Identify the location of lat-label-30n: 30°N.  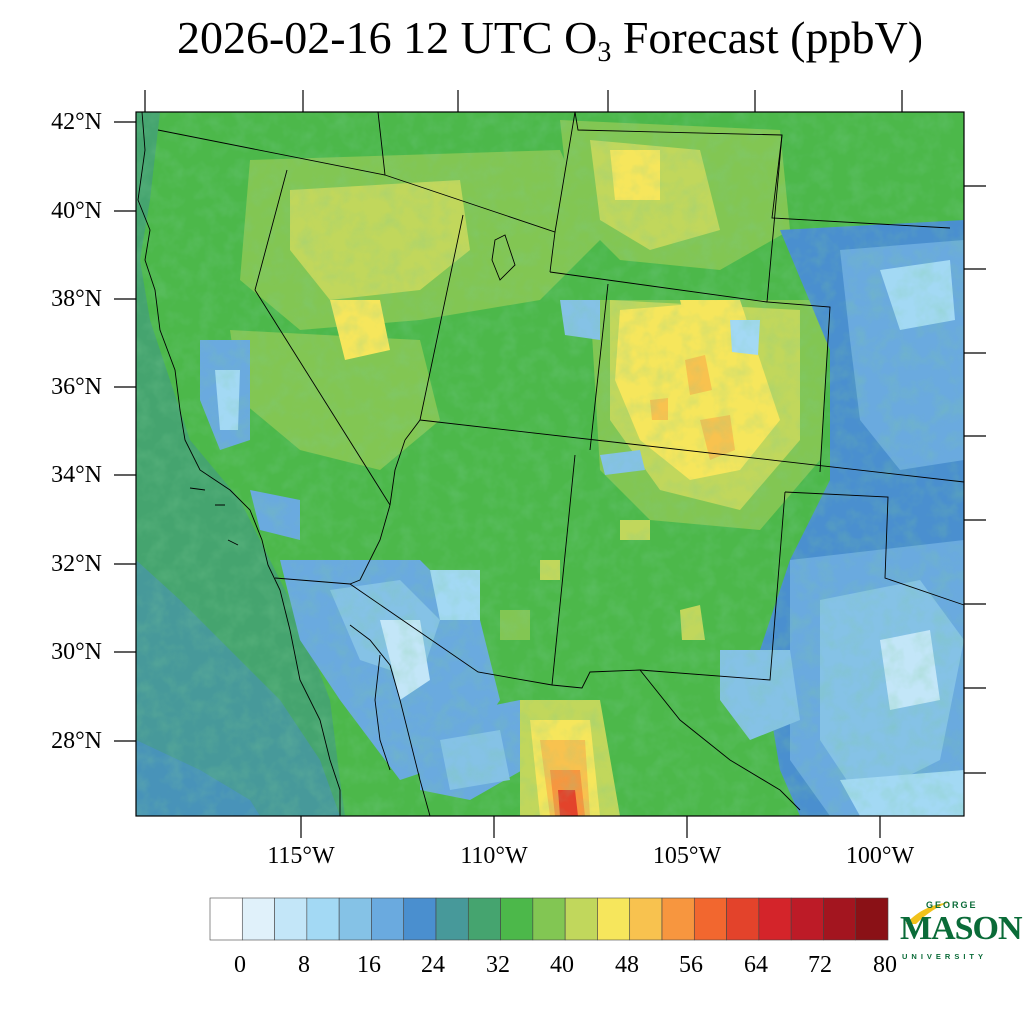
(76, 652).